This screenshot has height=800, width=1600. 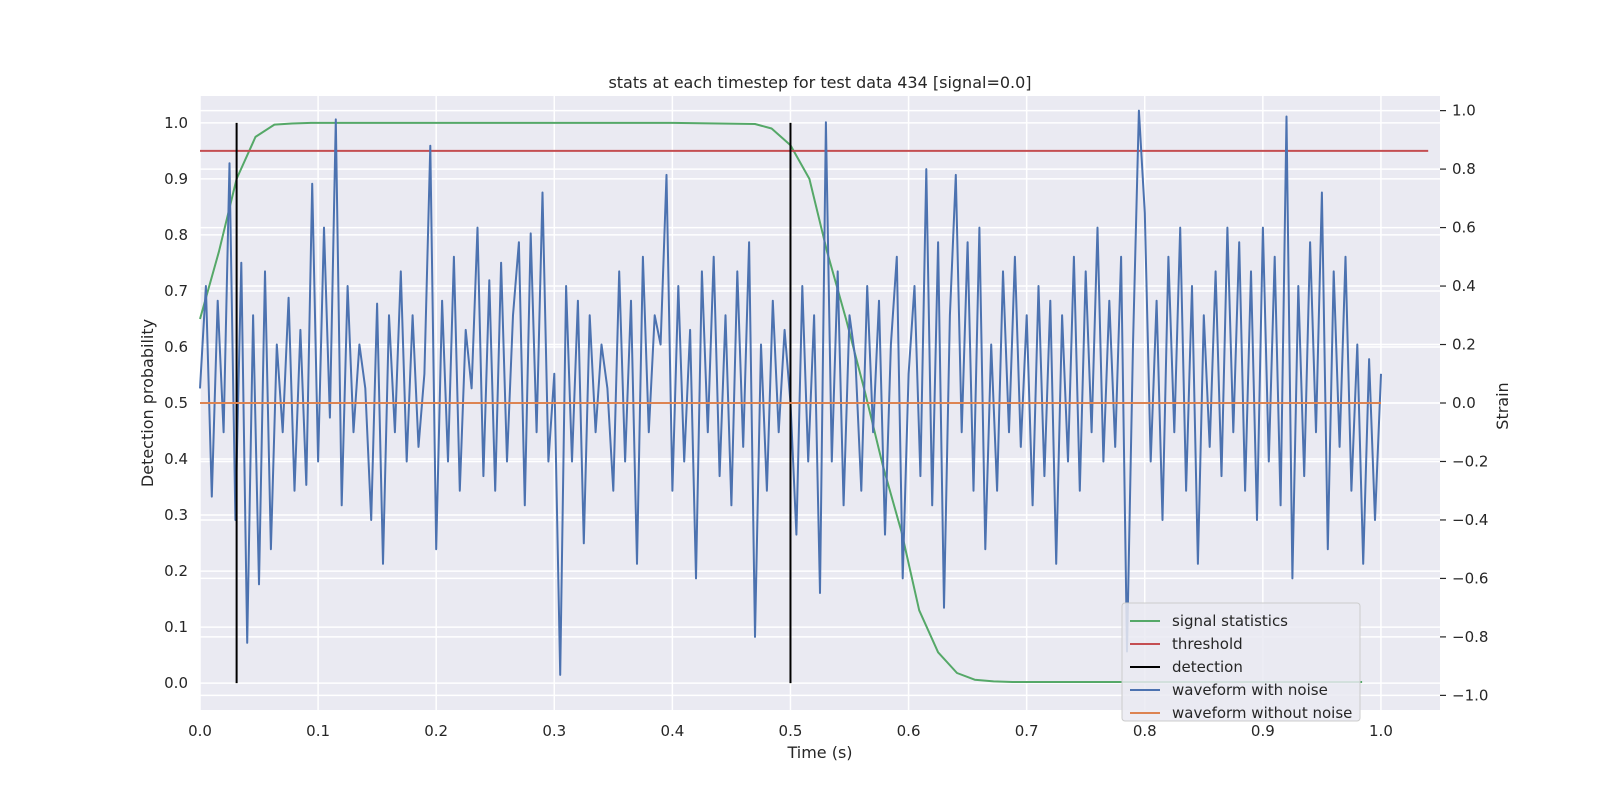 I want to click on x-axis-title: Time (s), so click(x=819, y=752).